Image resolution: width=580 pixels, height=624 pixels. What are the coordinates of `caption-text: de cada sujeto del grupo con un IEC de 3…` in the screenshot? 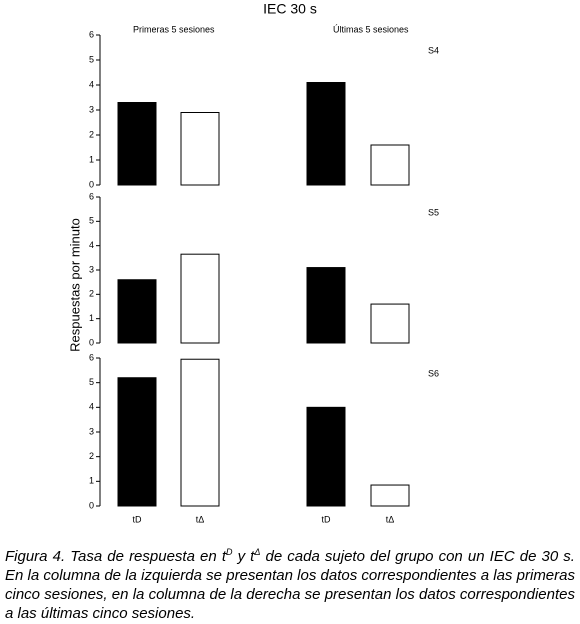 It's located at (290, 585).